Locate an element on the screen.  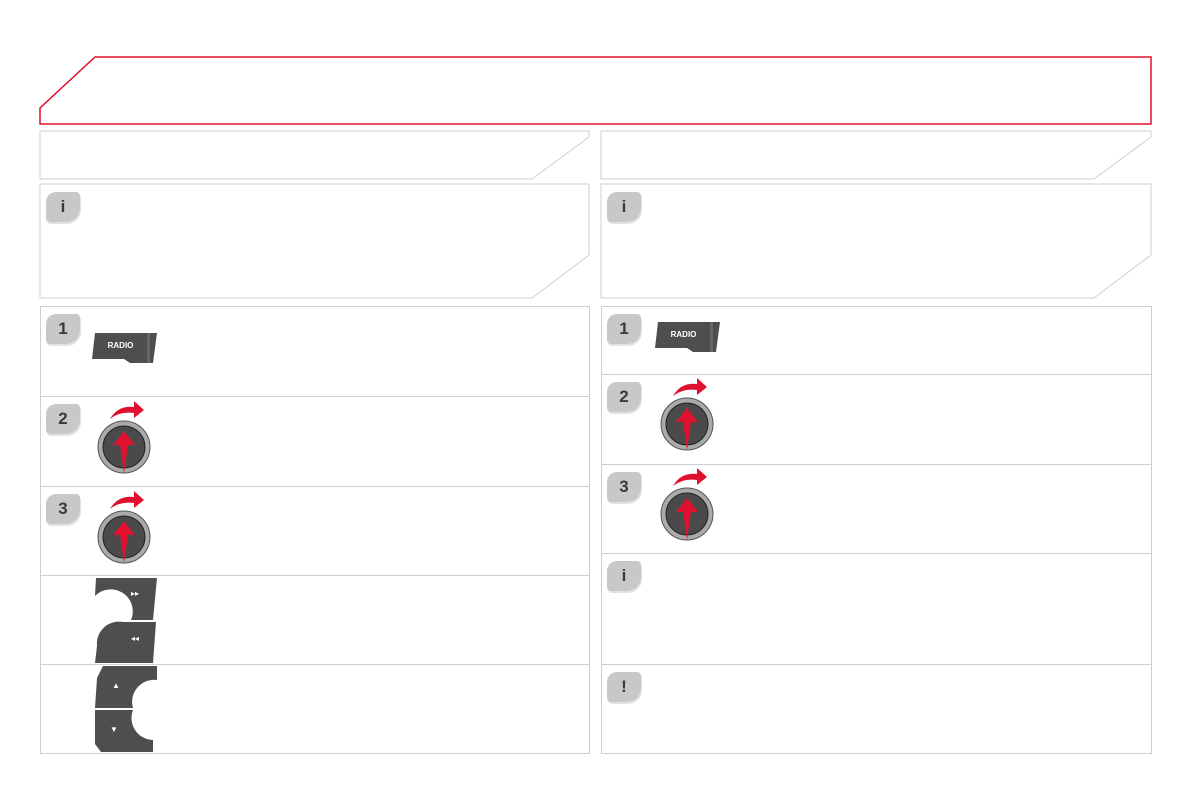
warning-icon: ! is located at coordinates (624, 687).